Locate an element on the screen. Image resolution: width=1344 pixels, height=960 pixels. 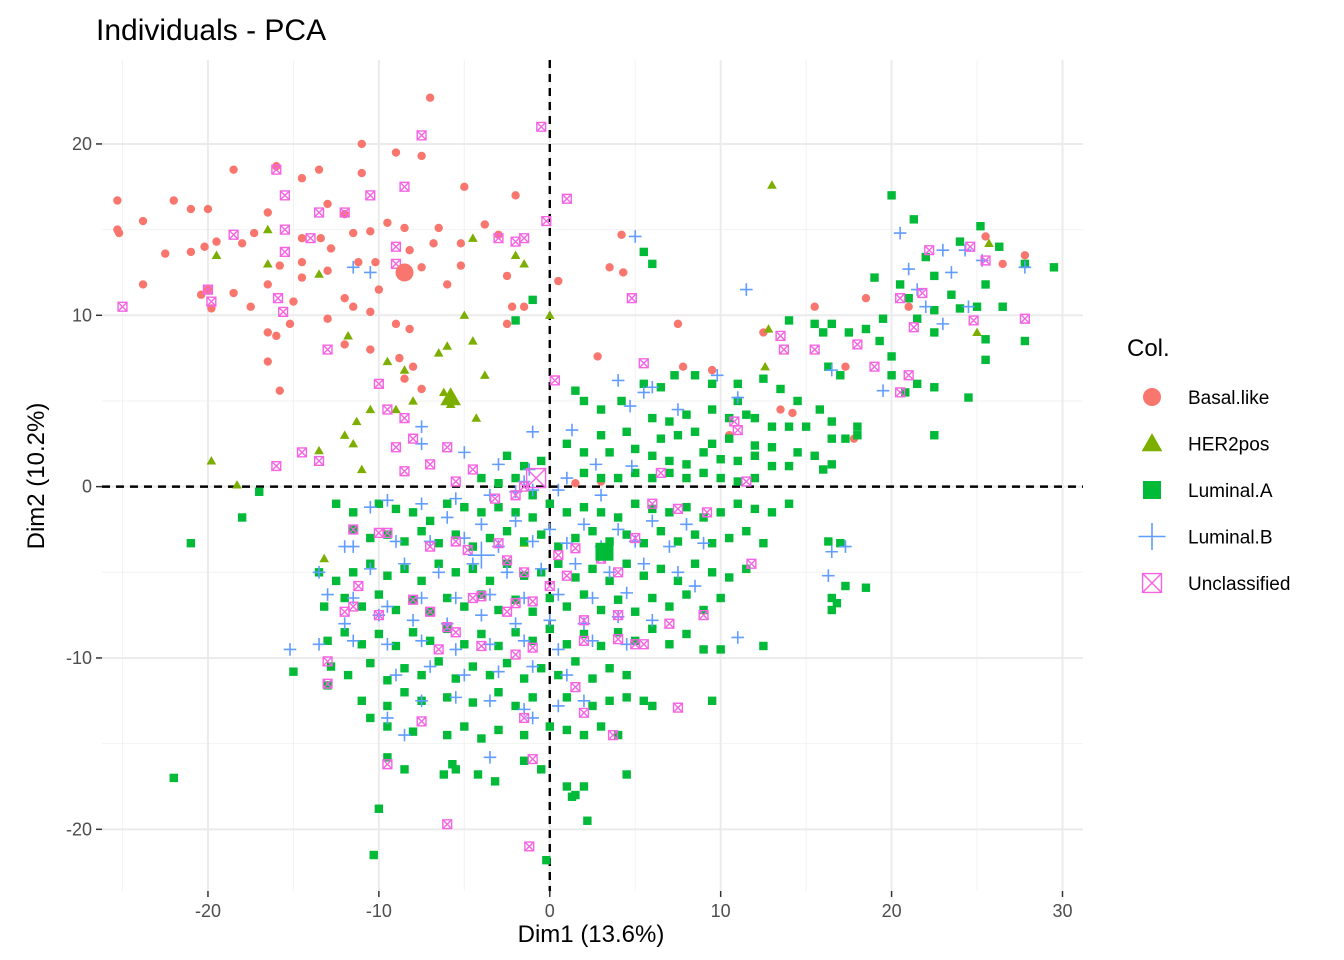
x-tick-label: 20 is located at coordinates (892, 911).